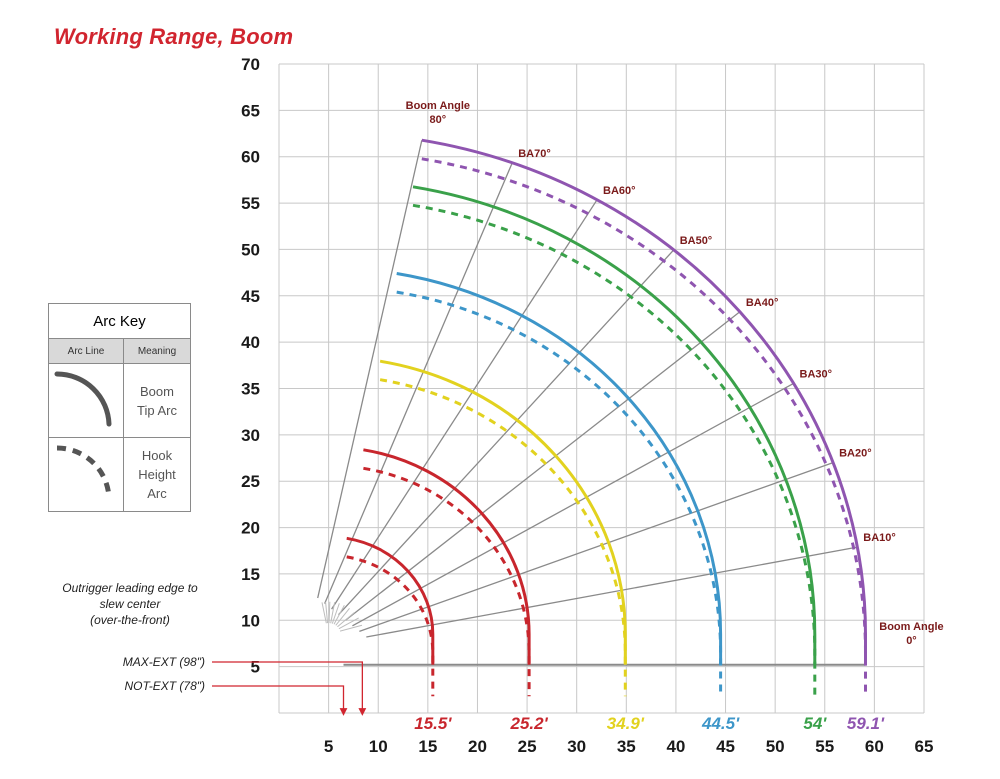 Image resolution: width=1000 pixels, height=779 pixels. What do you see at coordinates (874, 746) in the screenshot?
I see `x-tick-label: 60` at bounding box center [874, 746].